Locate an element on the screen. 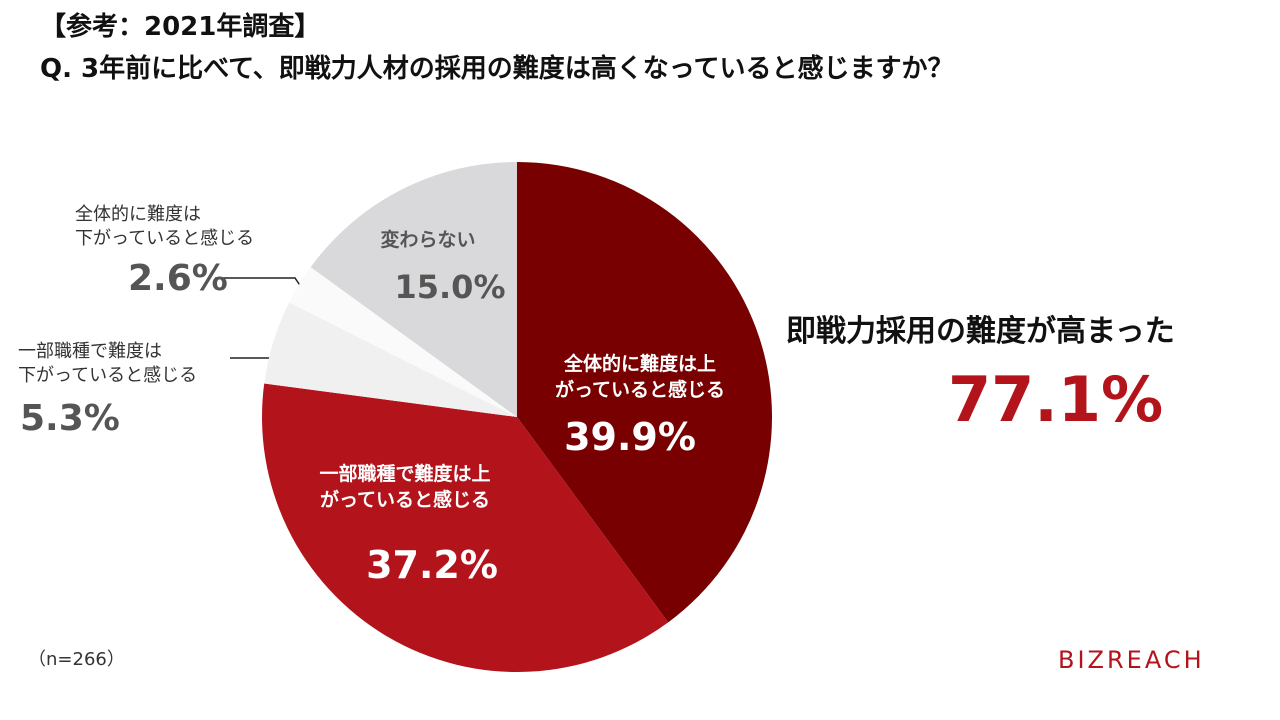 This screenshot has height=720, width=1280. slice-label: 一部職種で難度は 下がっていると感じる is located at coordinates (108, 364).